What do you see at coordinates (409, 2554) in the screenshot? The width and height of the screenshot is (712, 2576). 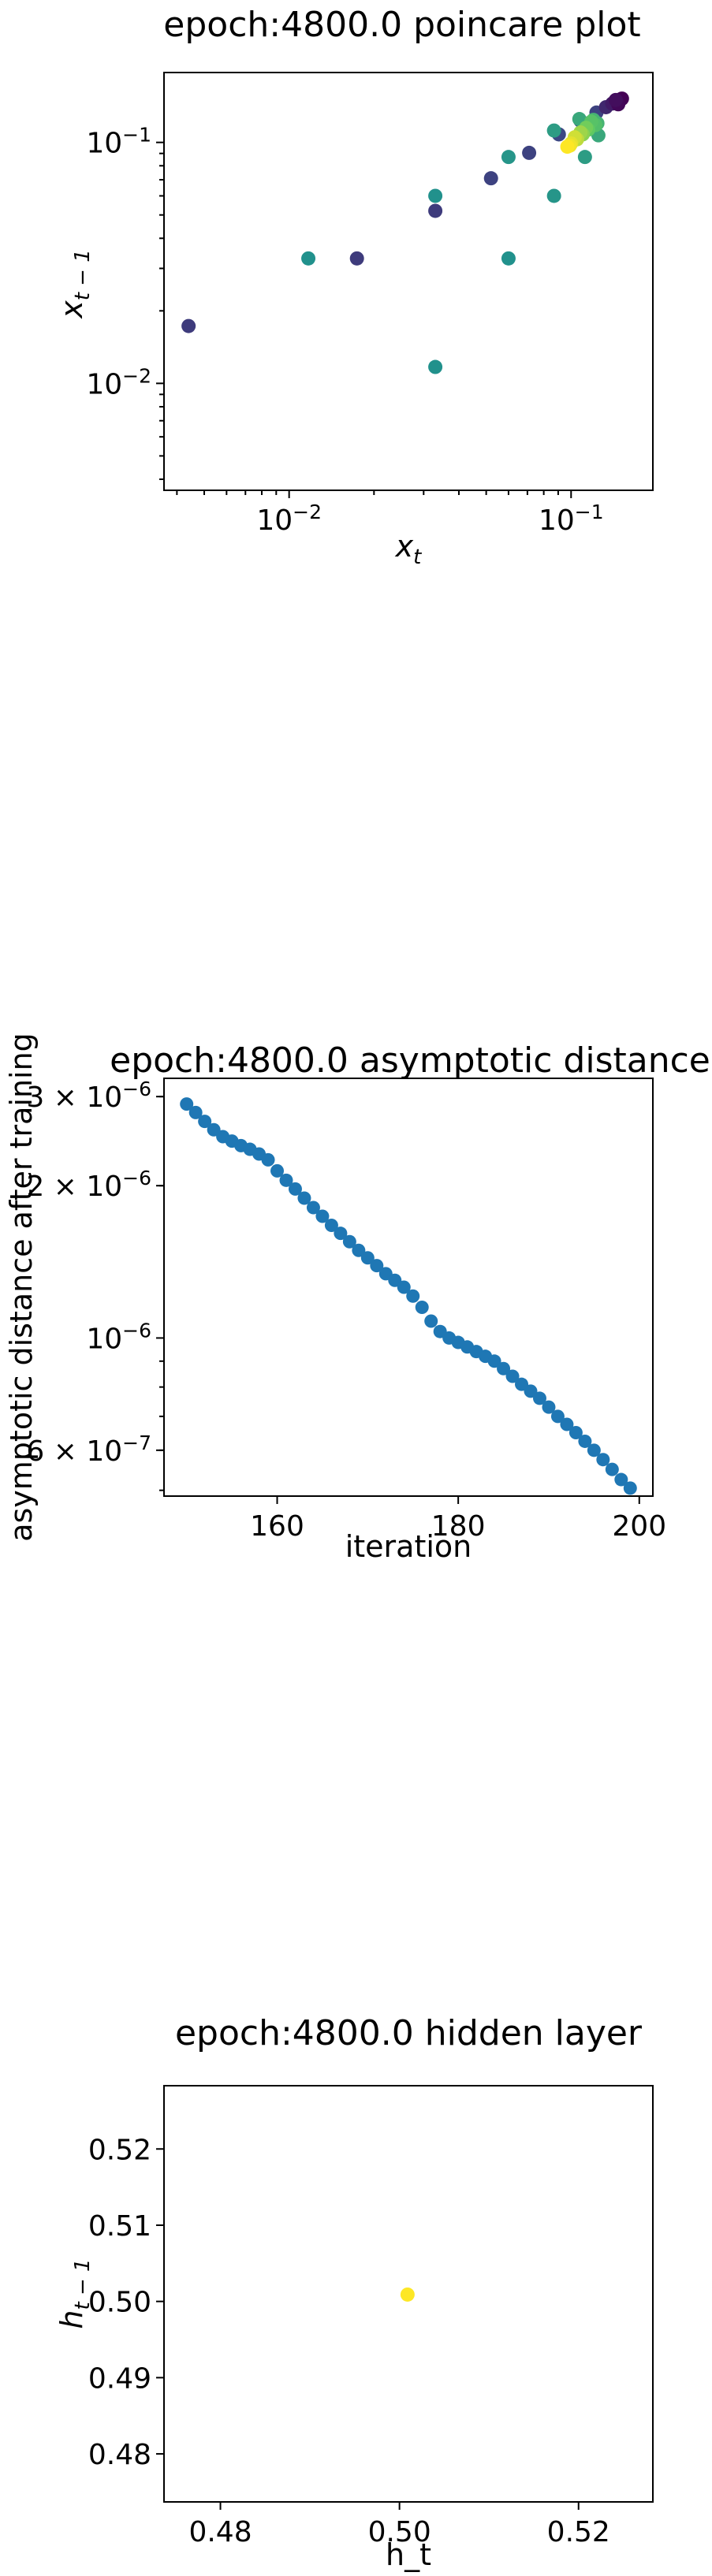 I see `x-axis-label: h_t` at bounding box center [409, 2554].